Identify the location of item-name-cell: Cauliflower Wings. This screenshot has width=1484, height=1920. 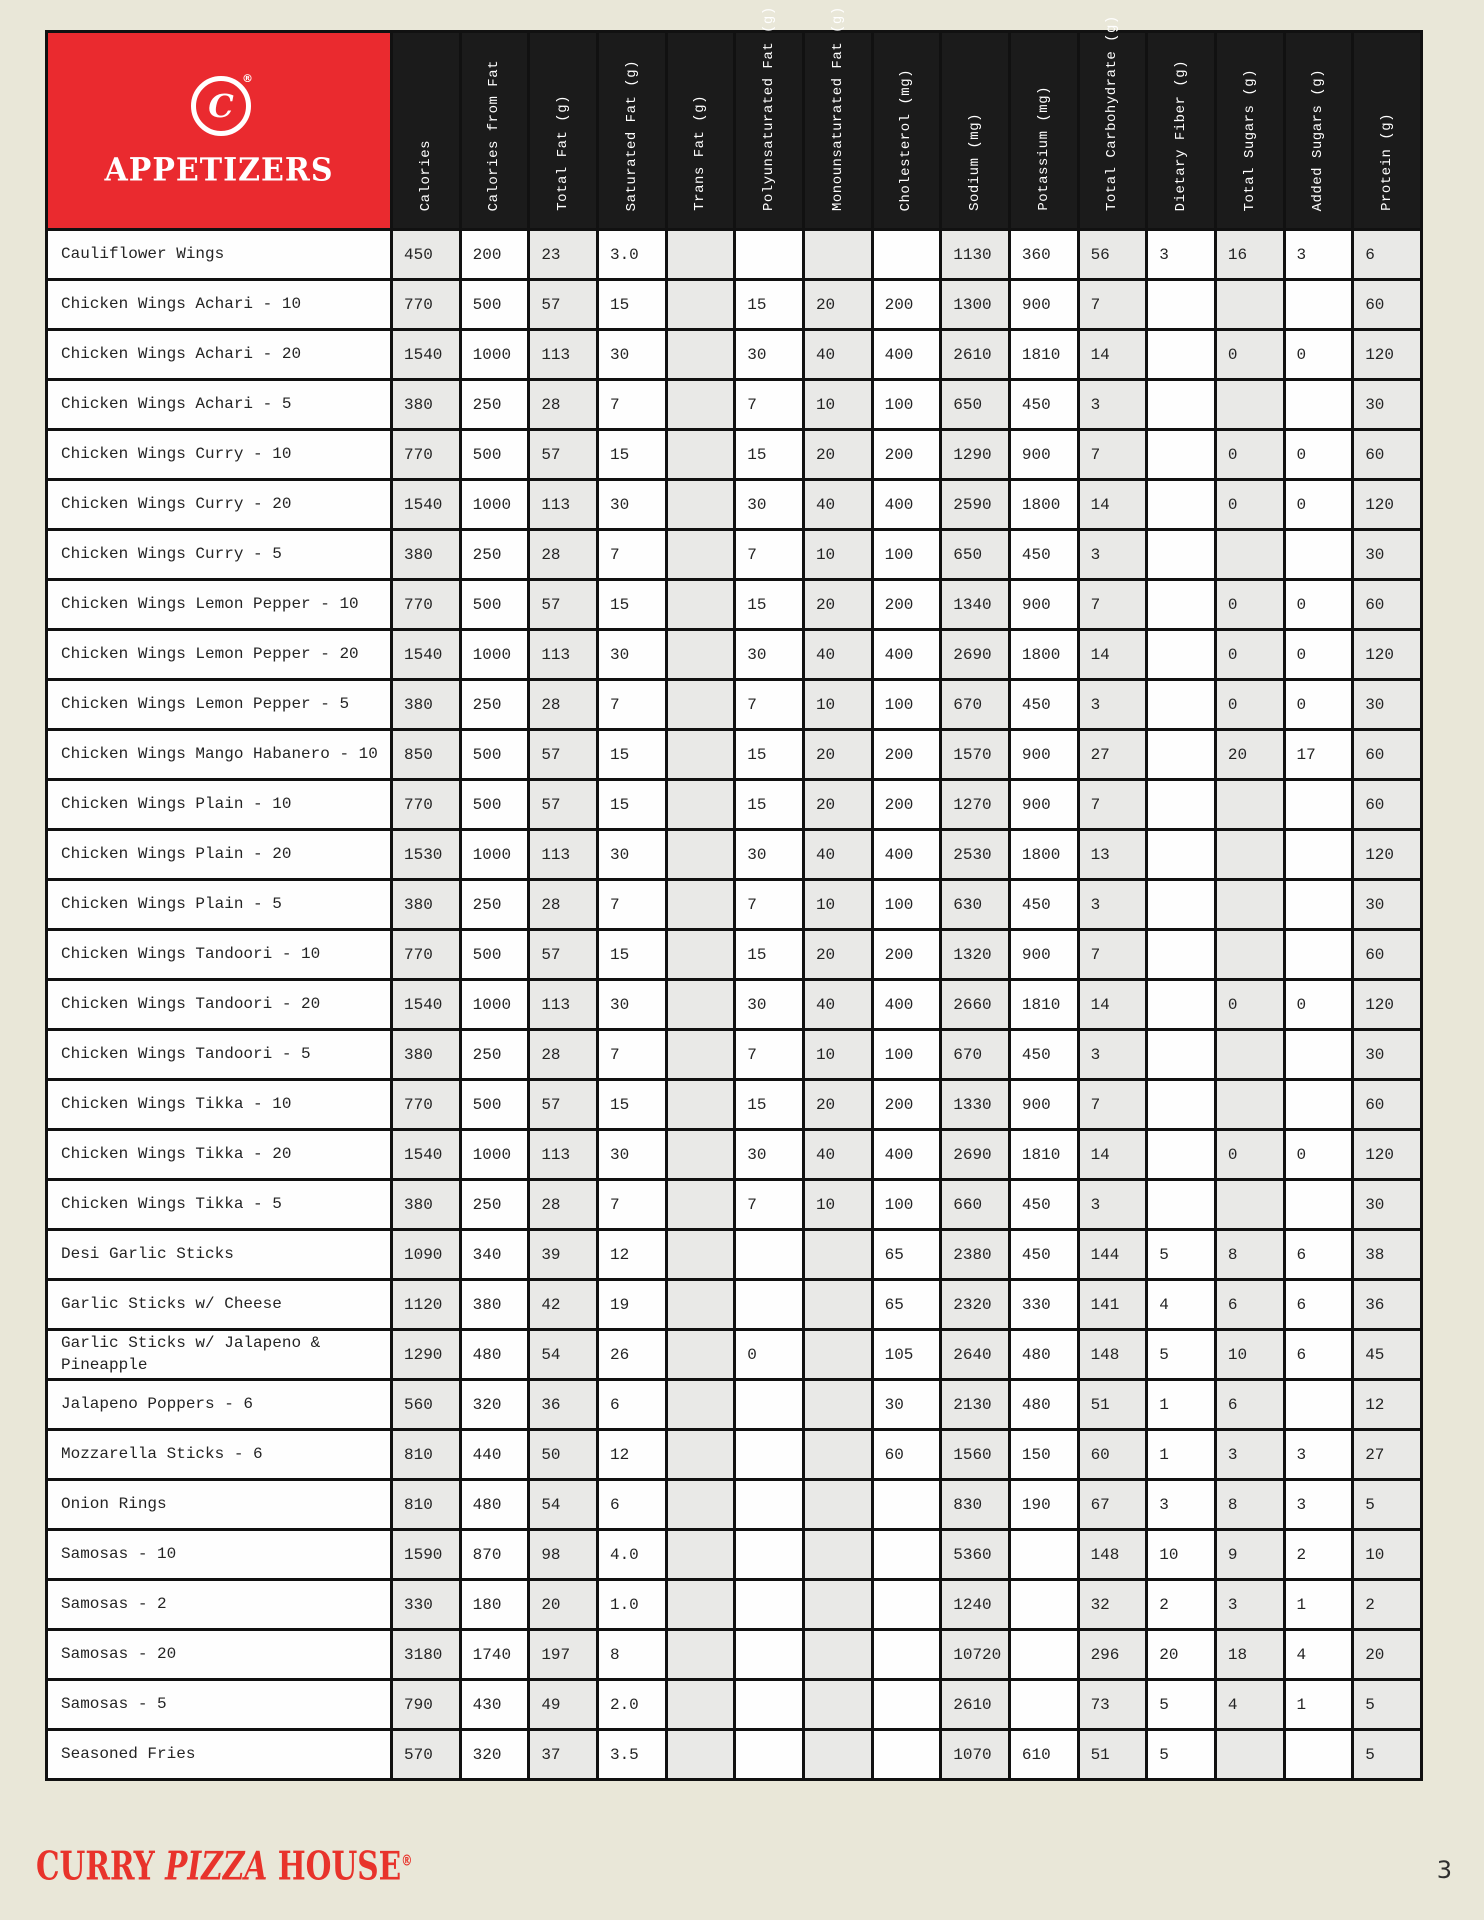
(219, 254).